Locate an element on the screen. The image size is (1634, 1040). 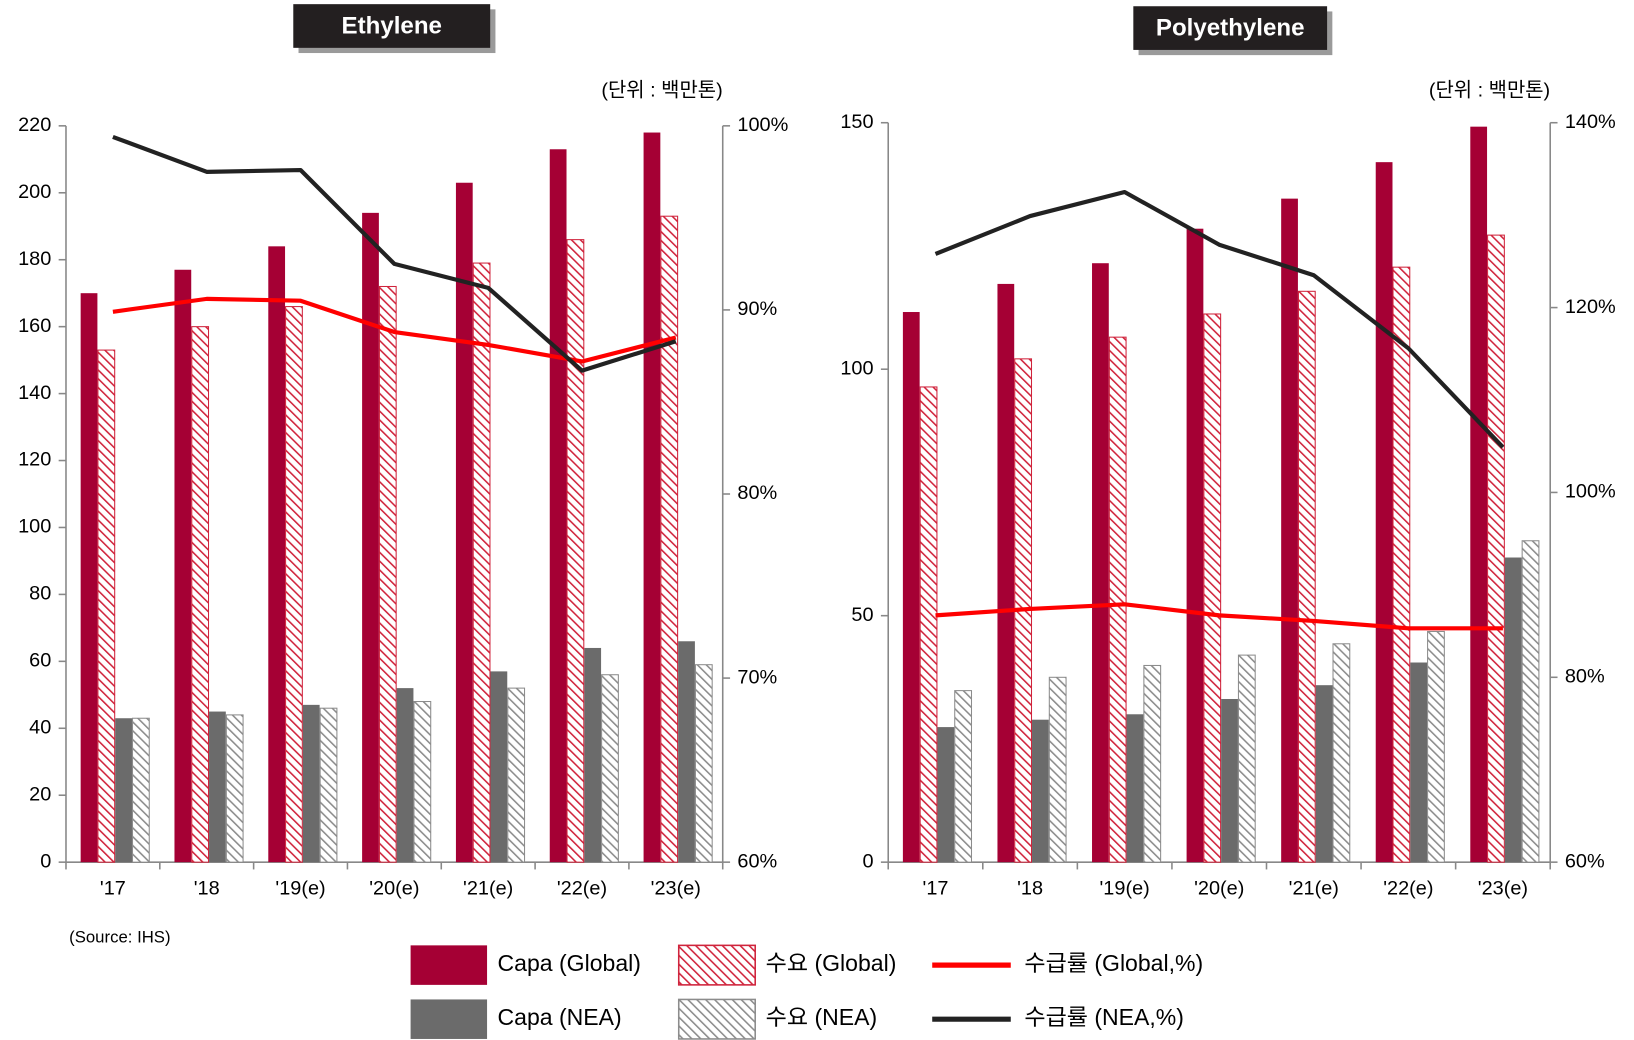
y-tick-label: 80 is located at coordinates (40, 594).